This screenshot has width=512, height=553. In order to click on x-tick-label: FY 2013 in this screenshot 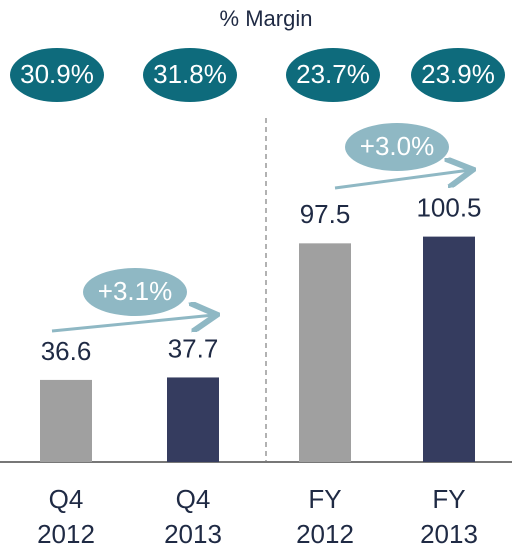, I will do `click(449, 516)`.